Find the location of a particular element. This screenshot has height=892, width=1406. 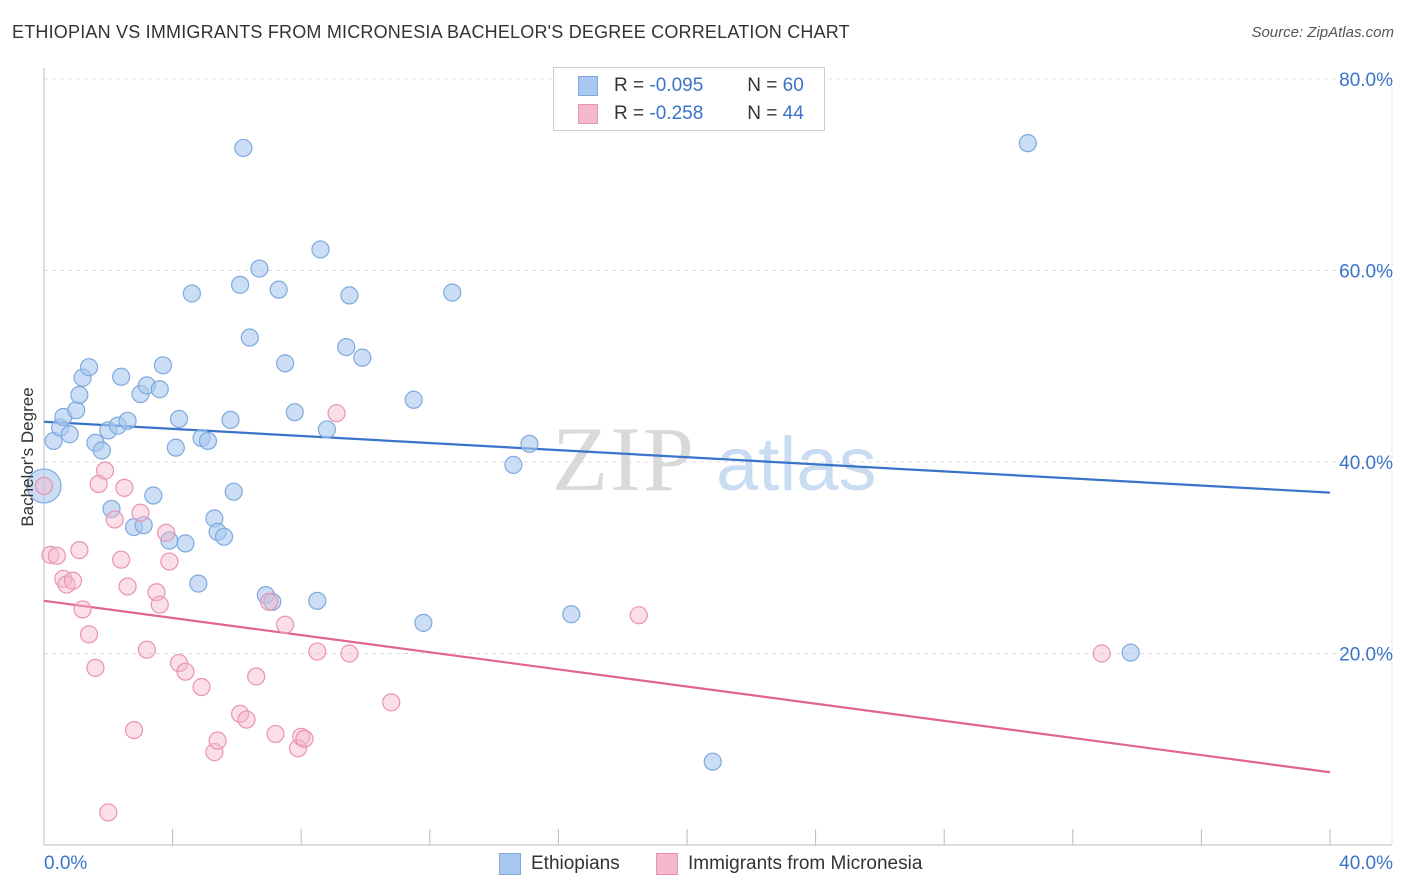

trend-line-ethiopians is located at coordinates (687, 457).